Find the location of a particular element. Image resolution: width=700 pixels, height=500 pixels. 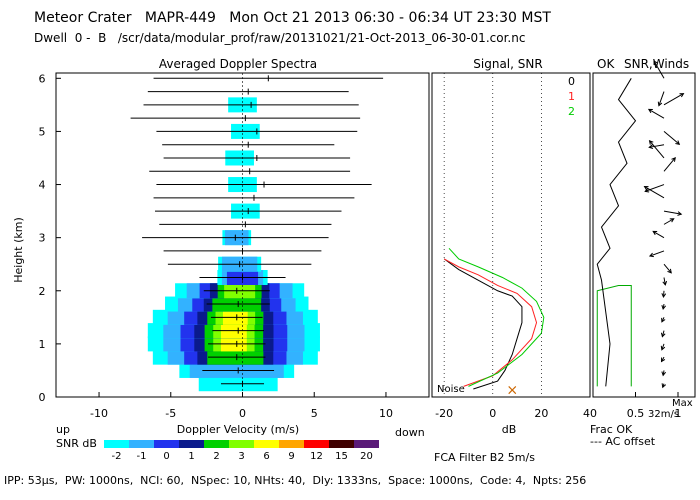

colorbar-tick-label: 3 is located at coordinates (241, 456).